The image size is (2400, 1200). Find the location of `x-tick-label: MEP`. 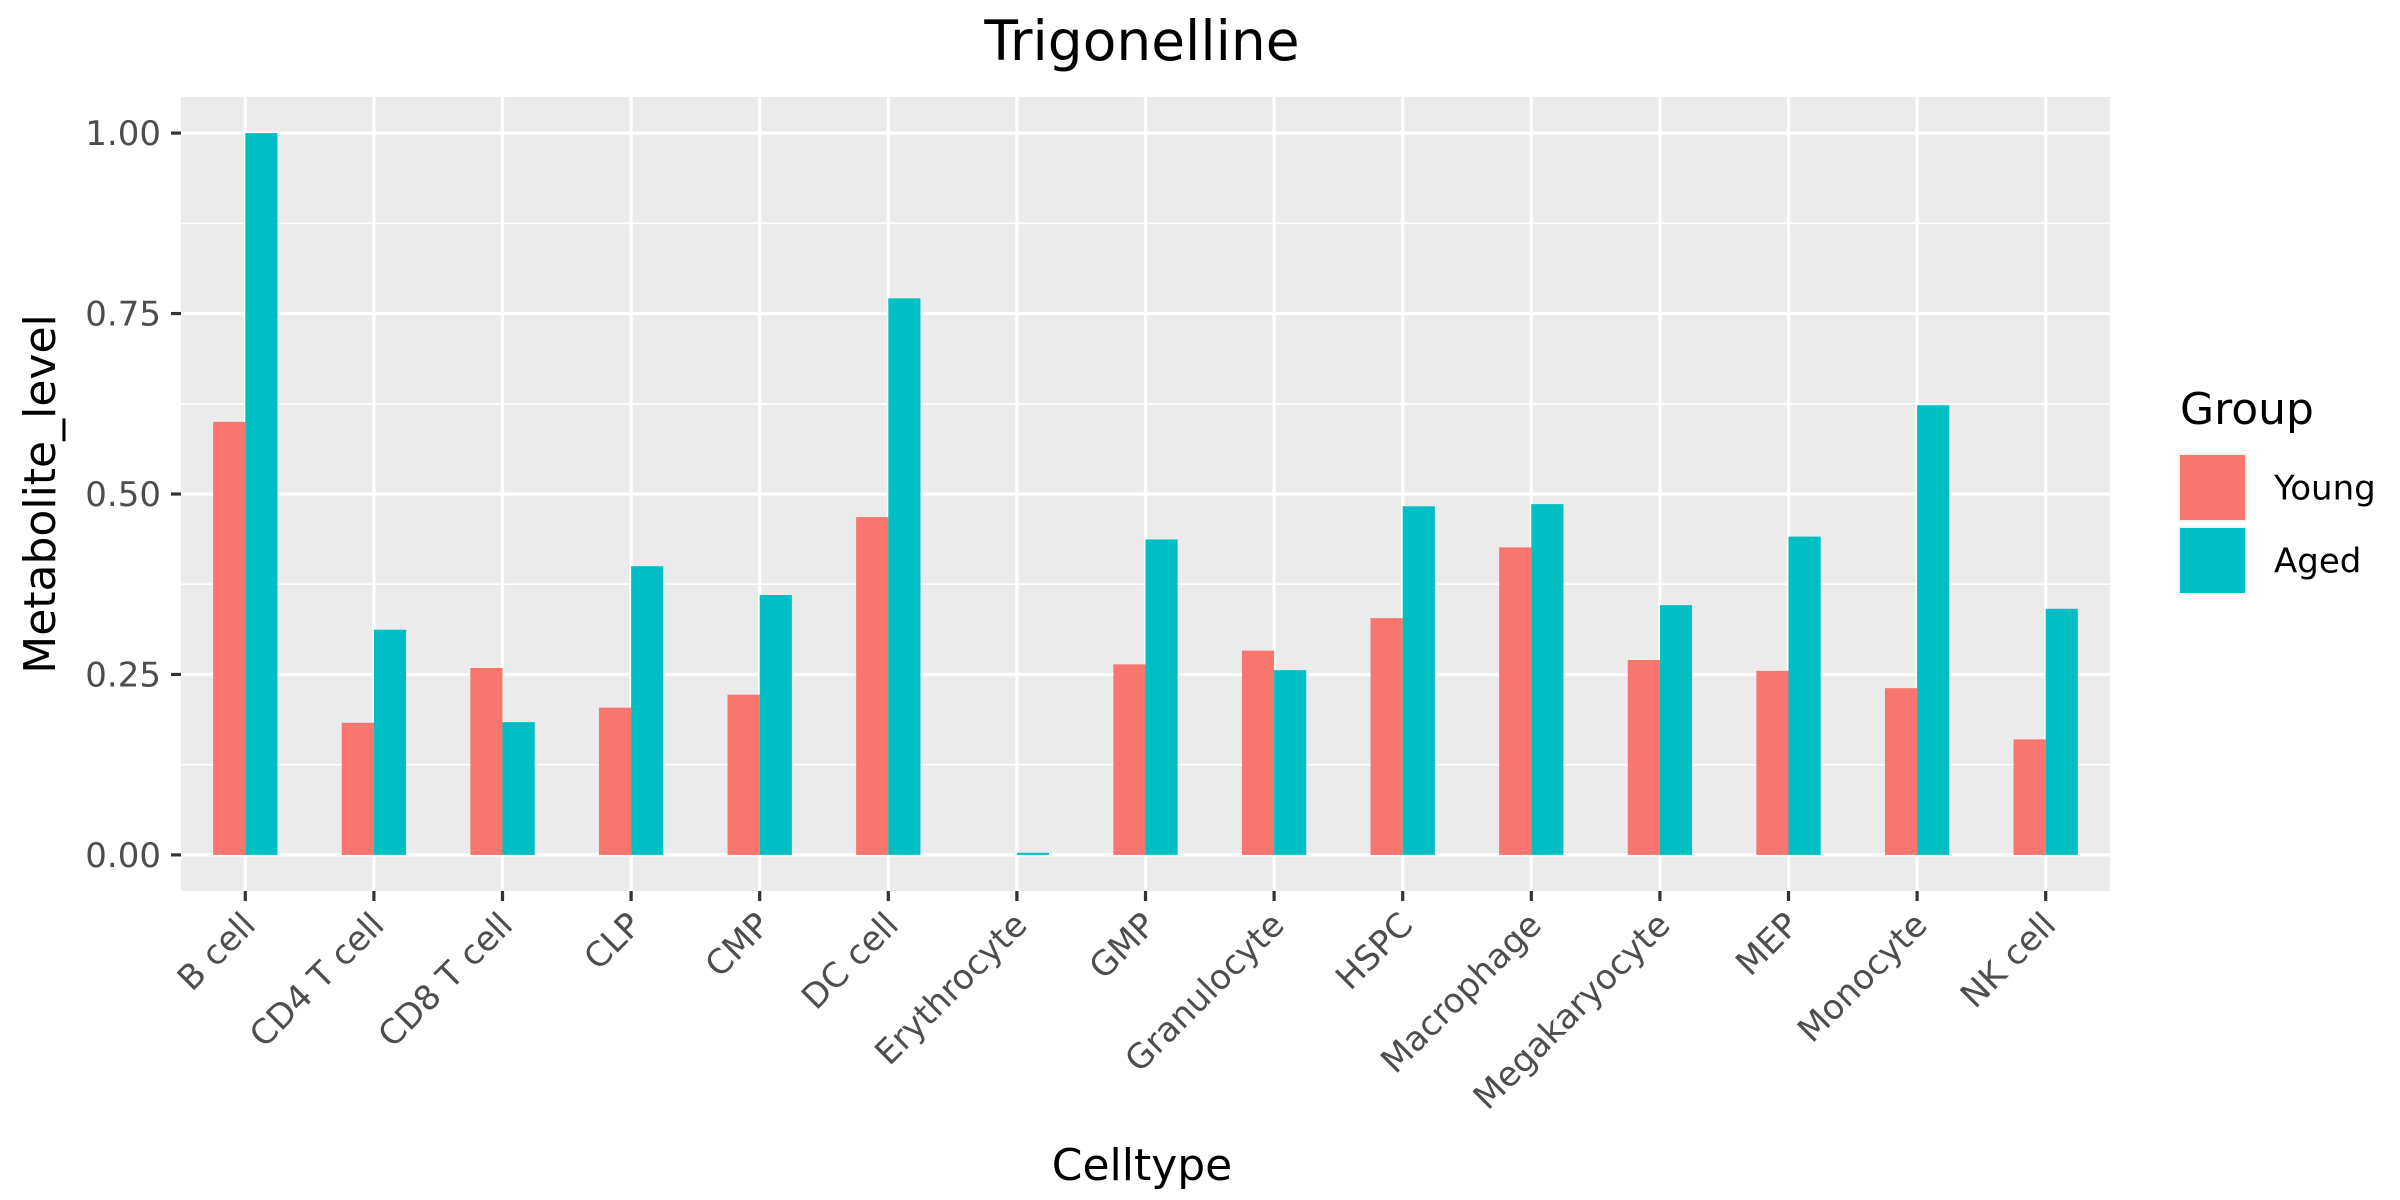

x-tick-label: MEP is located at coordinates (1767, 944).